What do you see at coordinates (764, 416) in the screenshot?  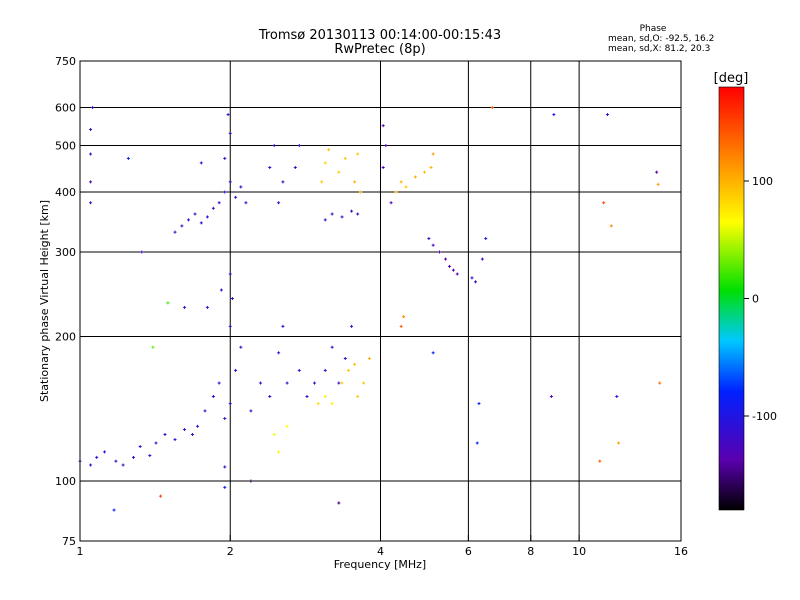 I see `colorbar-tick-label: -100` at bounding box center [764, 416].